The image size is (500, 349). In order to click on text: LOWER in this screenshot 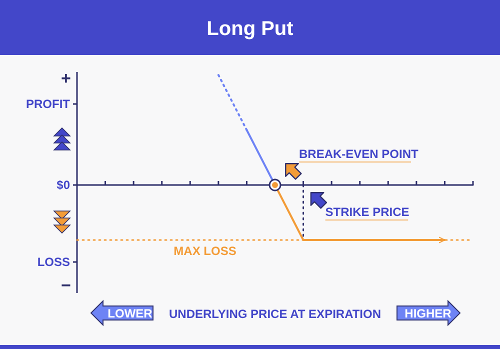, I will do `click(130, 313)`.